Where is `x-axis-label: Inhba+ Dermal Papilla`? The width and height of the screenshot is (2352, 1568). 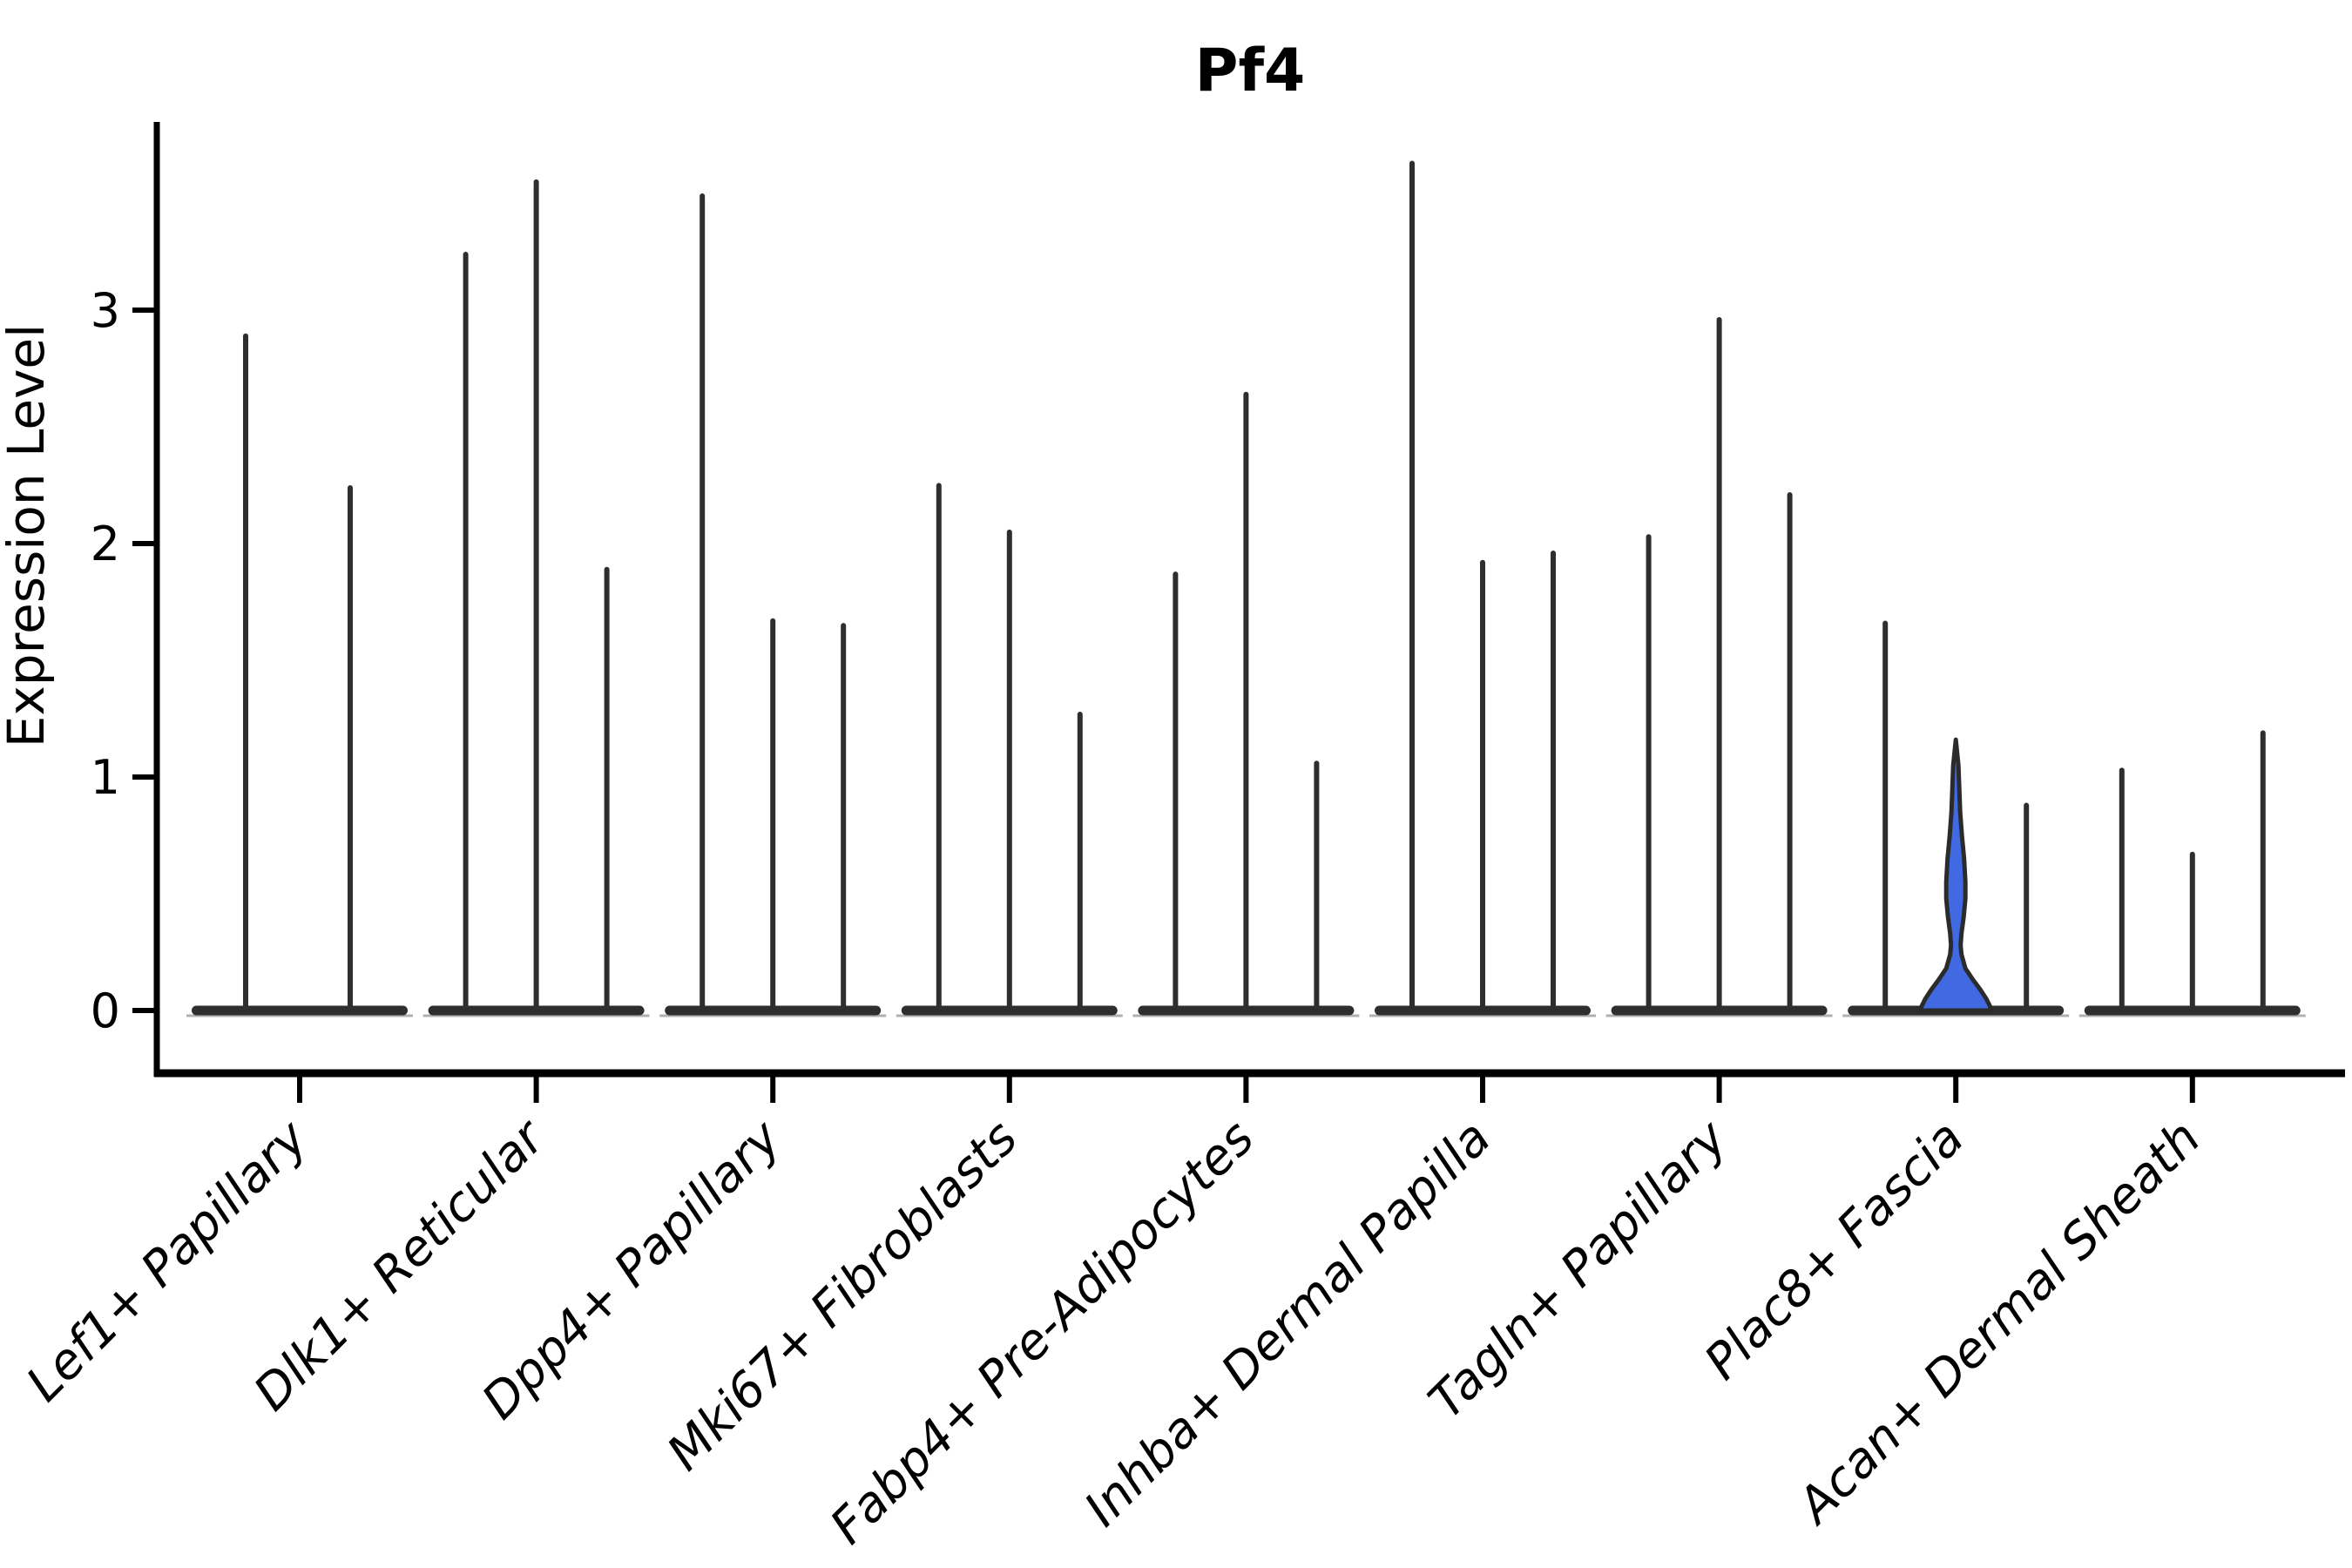
x-axis-label: Inhba+ Dermal Papilla is located at coordinates (1288, 1324).